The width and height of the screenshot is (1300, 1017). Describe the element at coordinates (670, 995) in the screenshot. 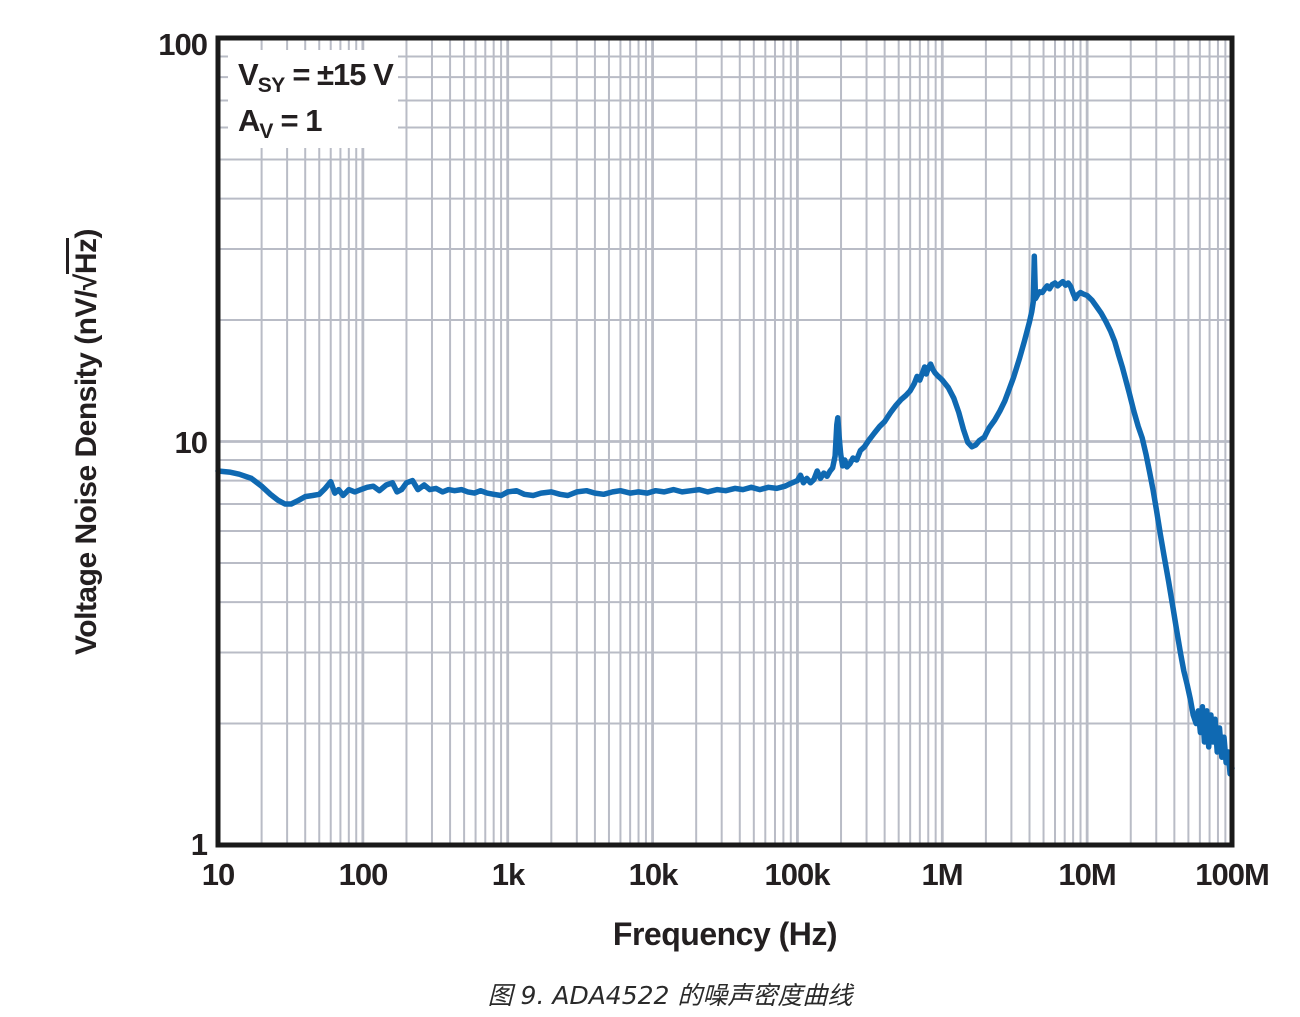

I see `figure-caption: 图 9. ADA4522 的噪声密度曲线` at that location.